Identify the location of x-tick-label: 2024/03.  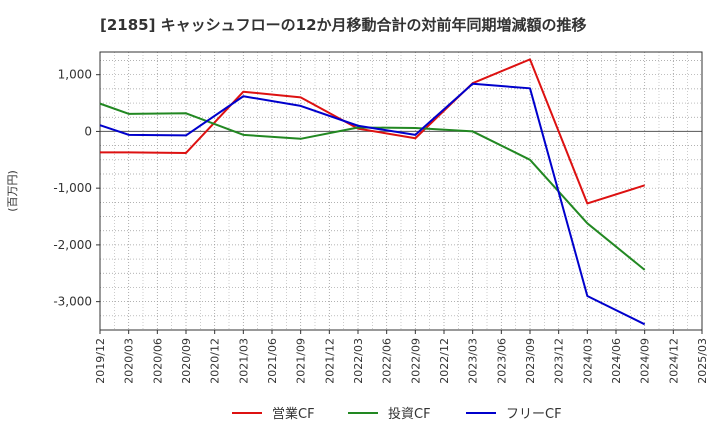
(587, 361).